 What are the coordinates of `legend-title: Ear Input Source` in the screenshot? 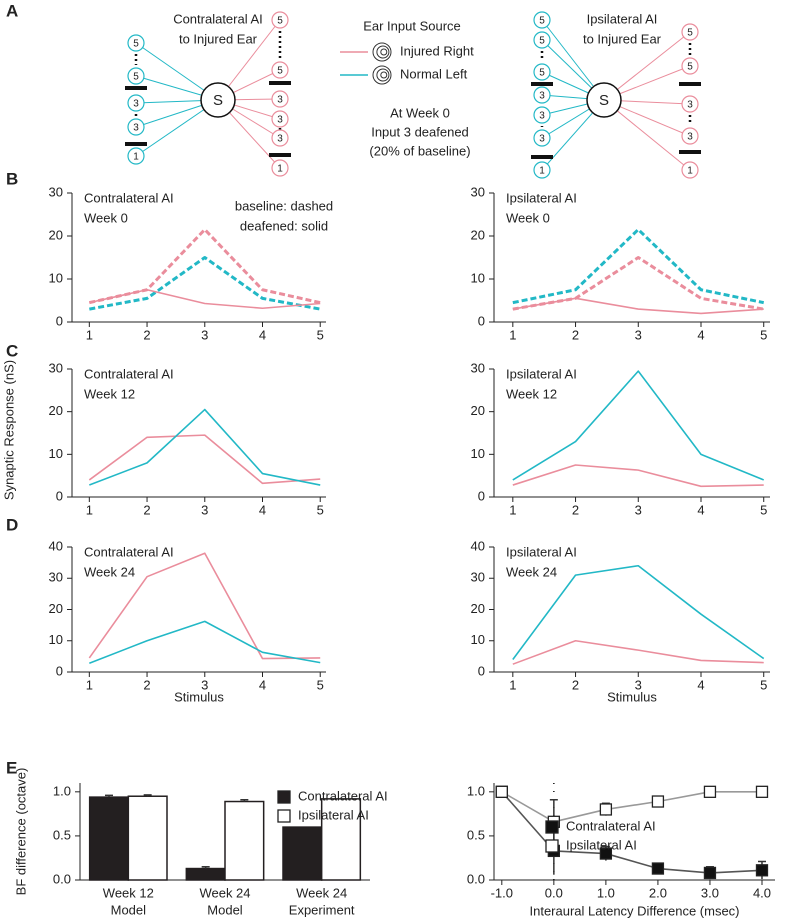 It's located at (412, 25).